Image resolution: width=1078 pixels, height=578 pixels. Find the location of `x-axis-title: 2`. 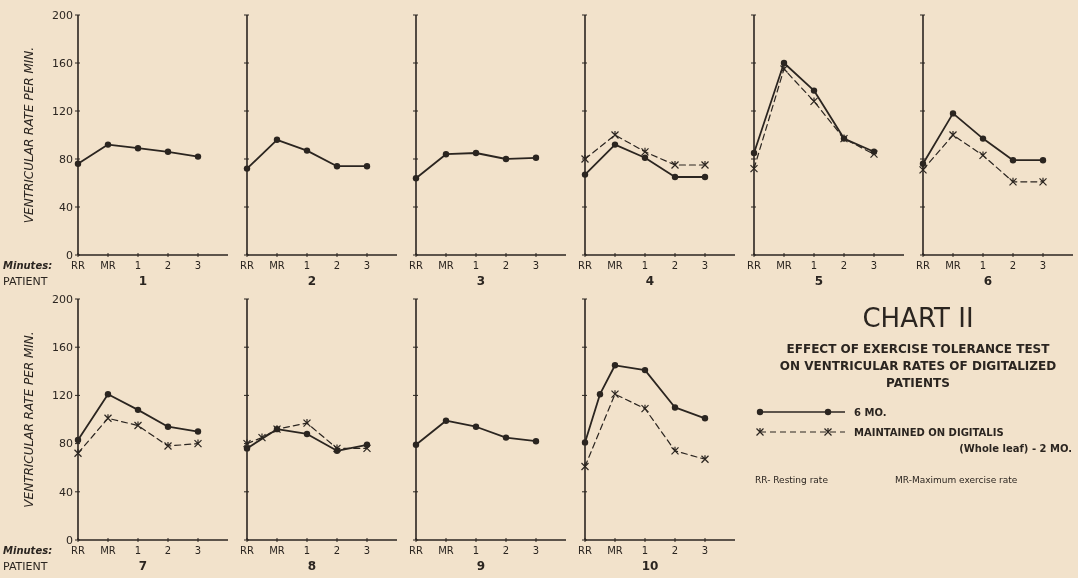

x-axis-title: 2 is located at coordinates (312, 281).